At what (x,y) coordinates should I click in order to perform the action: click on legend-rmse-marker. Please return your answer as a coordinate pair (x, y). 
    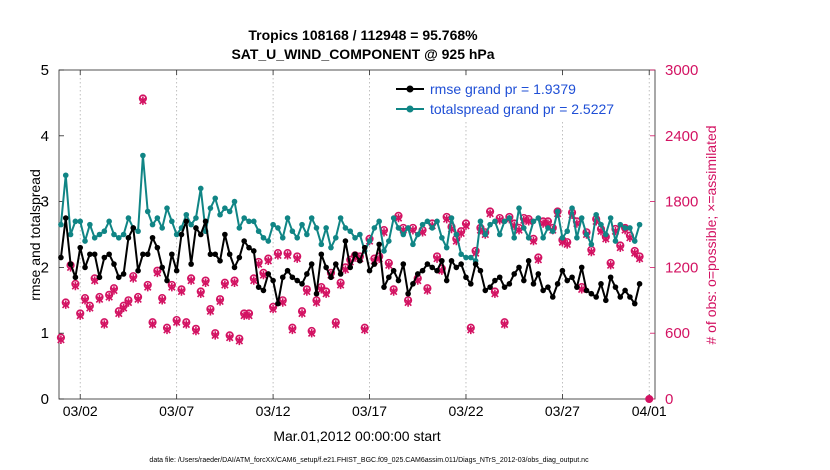
    Looking at the image, I should click on (410, 89).